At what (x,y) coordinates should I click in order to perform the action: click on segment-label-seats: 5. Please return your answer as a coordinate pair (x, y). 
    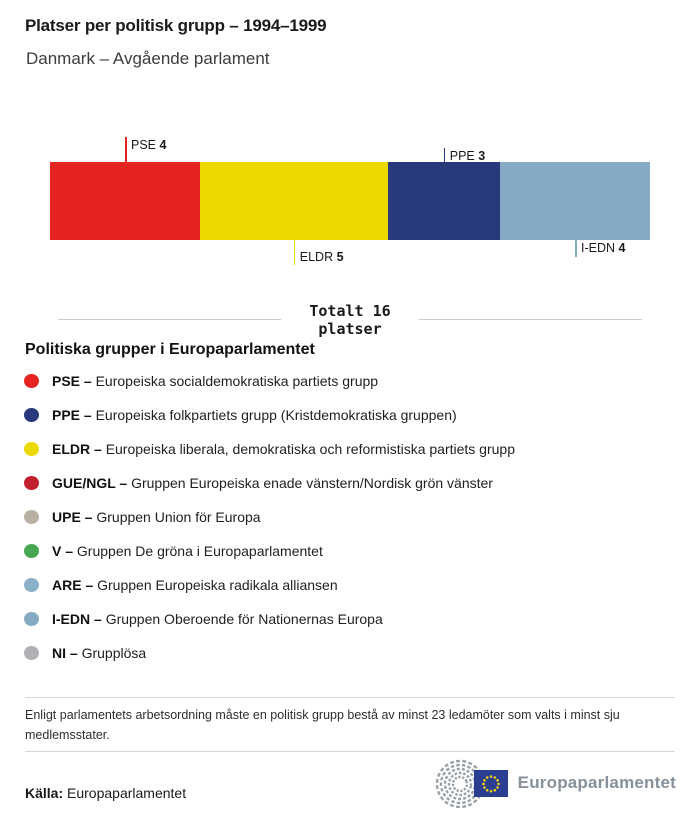
    Looking at the image, I should click on (340, 257).